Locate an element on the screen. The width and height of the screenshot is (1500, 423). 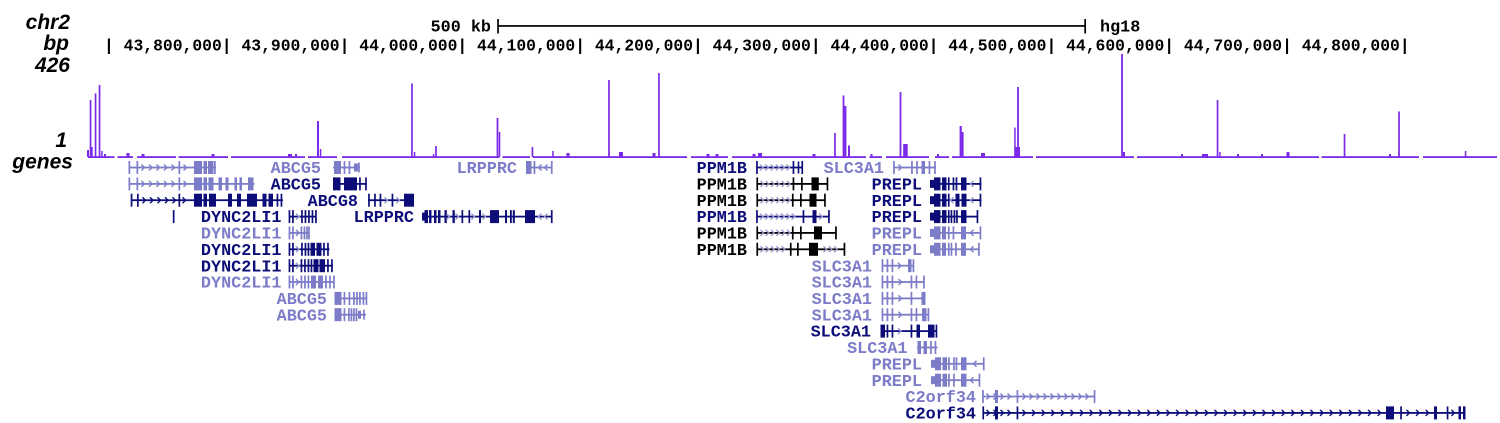
svg-text: ABCG8 is located at coordinates (333, 202).